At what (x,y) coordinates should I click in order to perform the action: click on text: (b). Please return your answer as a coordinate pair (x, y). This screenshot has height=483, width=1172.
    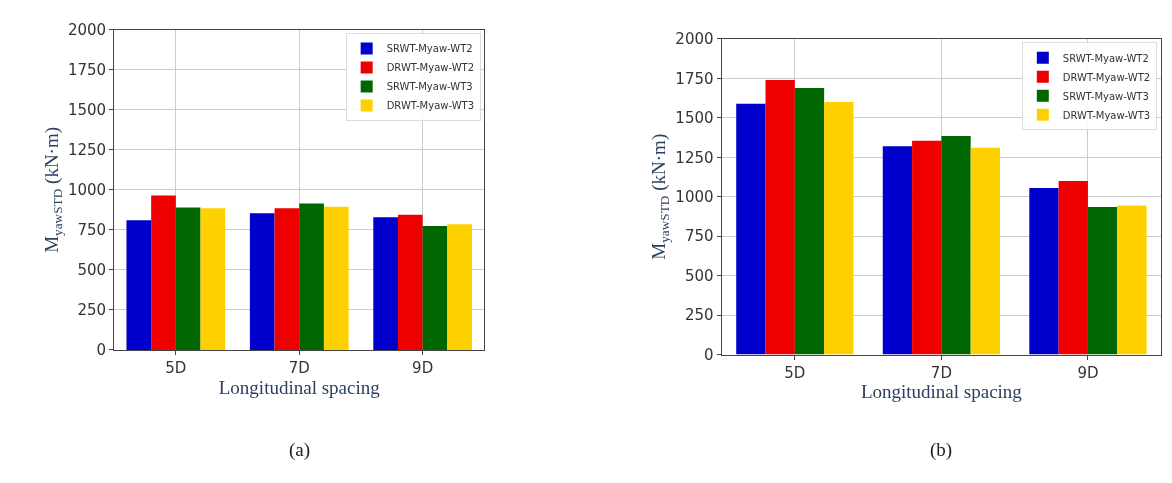
    Looking at the image, I should click on (941, 450).